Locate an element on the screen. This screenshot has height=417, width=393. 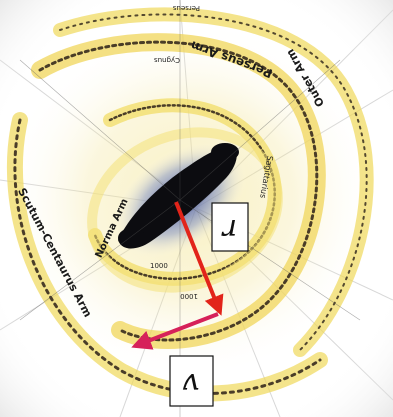
label-bottom-center: 1000 is located at coordinates (189, 296).